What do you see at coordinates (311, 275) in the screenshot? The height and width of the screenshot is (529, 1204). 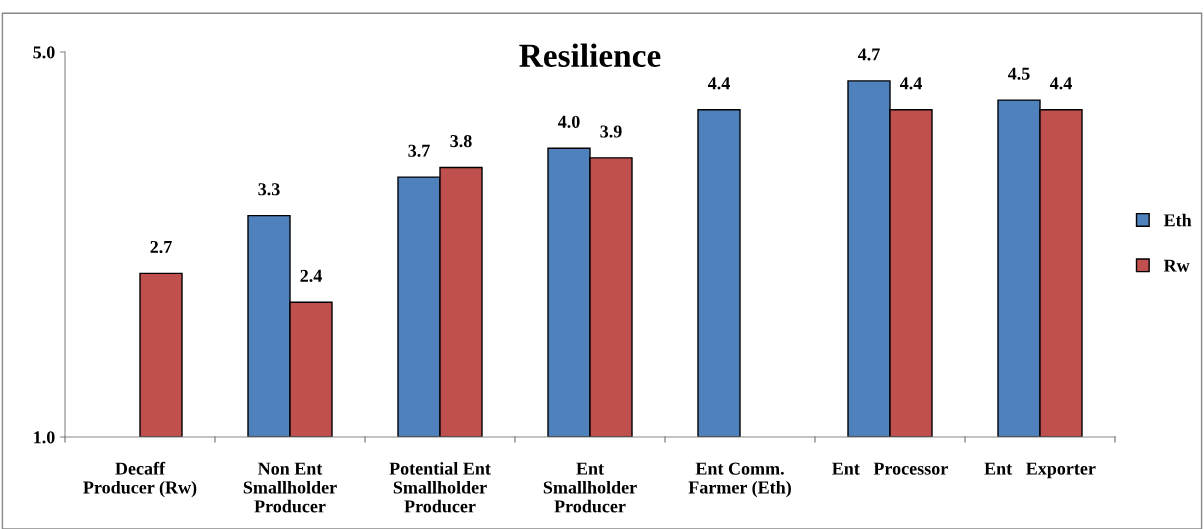 I see `data-label: 2.4` at bounding box center [311, 275].